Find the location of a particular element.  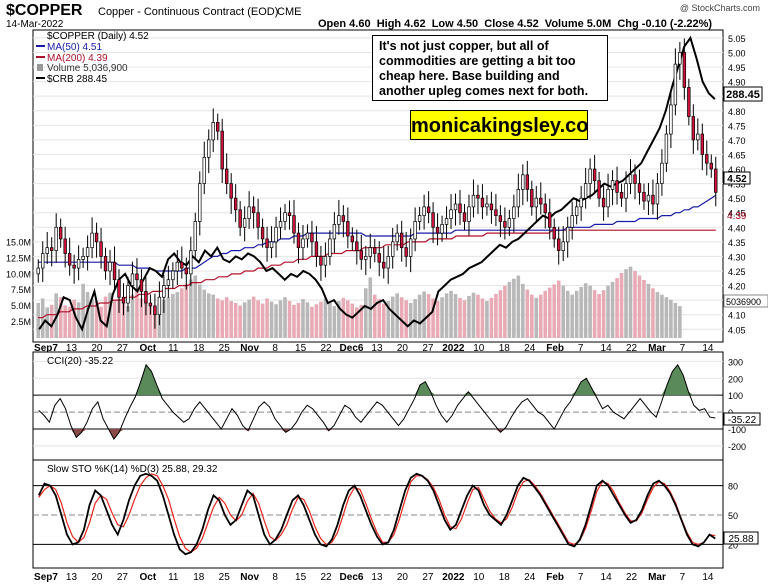

date-tick-label: 10 is located at coordinates (479, 348).